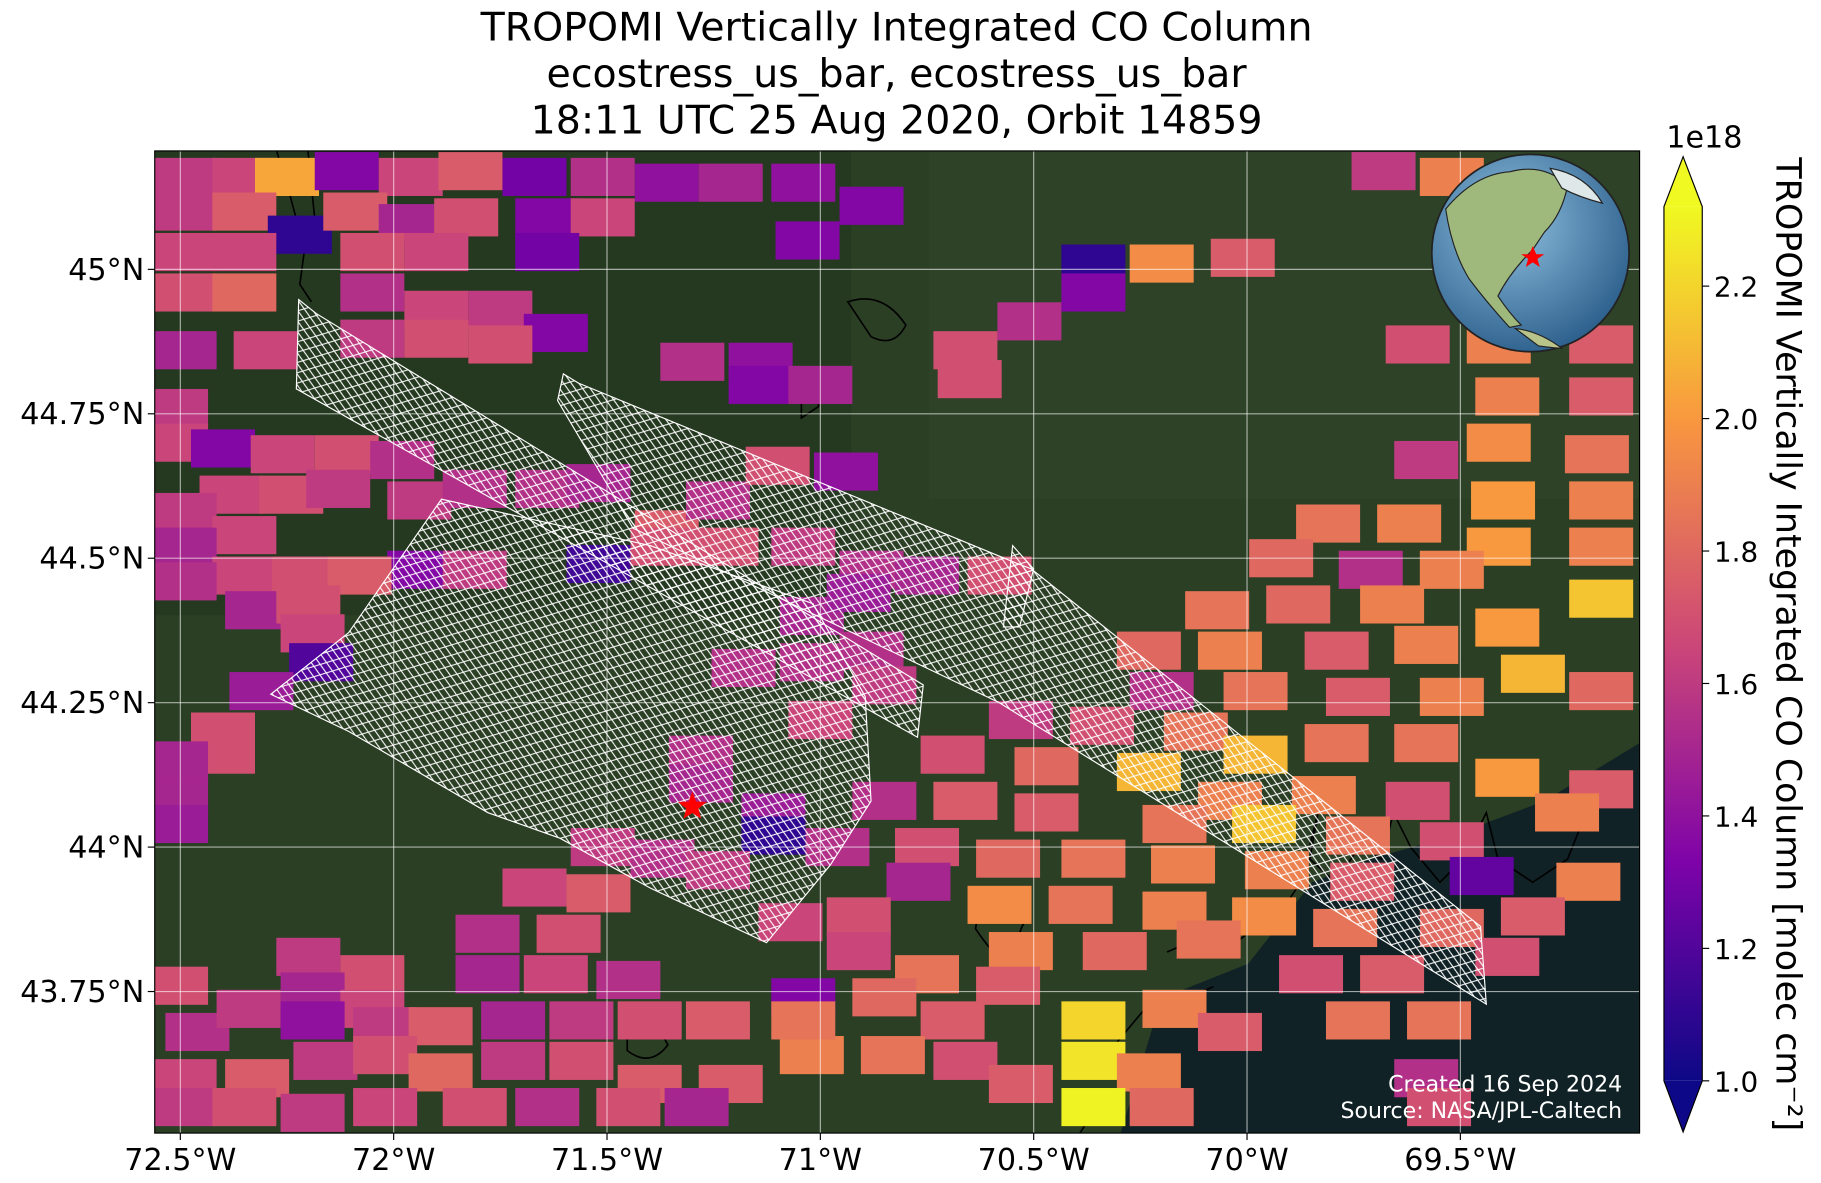 This screenshot has height=1183, width=1821. Describe the element at coordinates (106, 848) in the screenshot. I see `y-tick-label: 44°N` at that location.